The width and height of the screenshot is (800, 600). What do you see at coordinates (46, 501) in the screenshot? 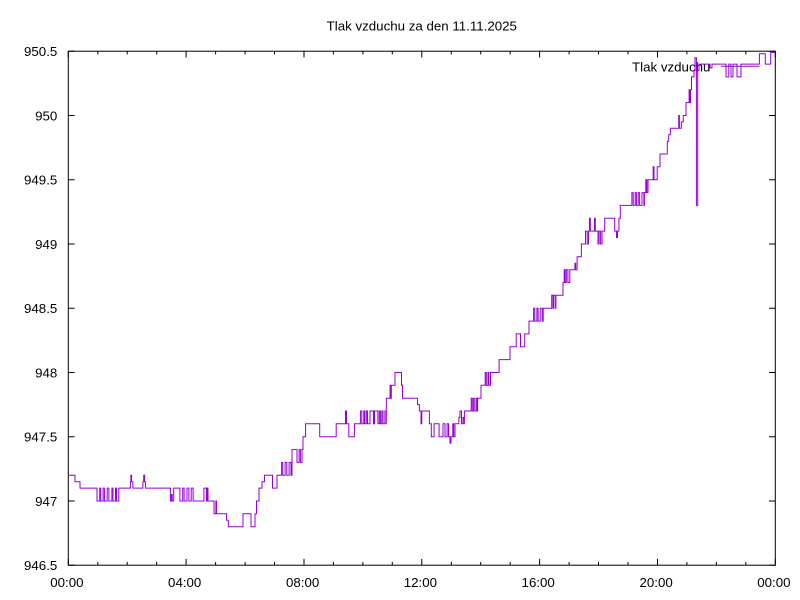
I see `svg-text: 947` at bounding box center [46, 501].